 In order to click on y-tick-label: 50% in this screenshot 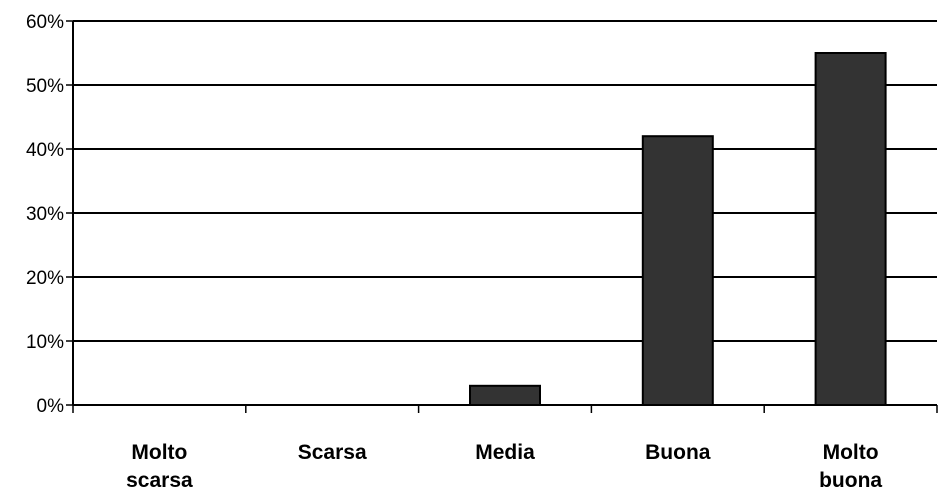, I will do `click(45, 86)`.